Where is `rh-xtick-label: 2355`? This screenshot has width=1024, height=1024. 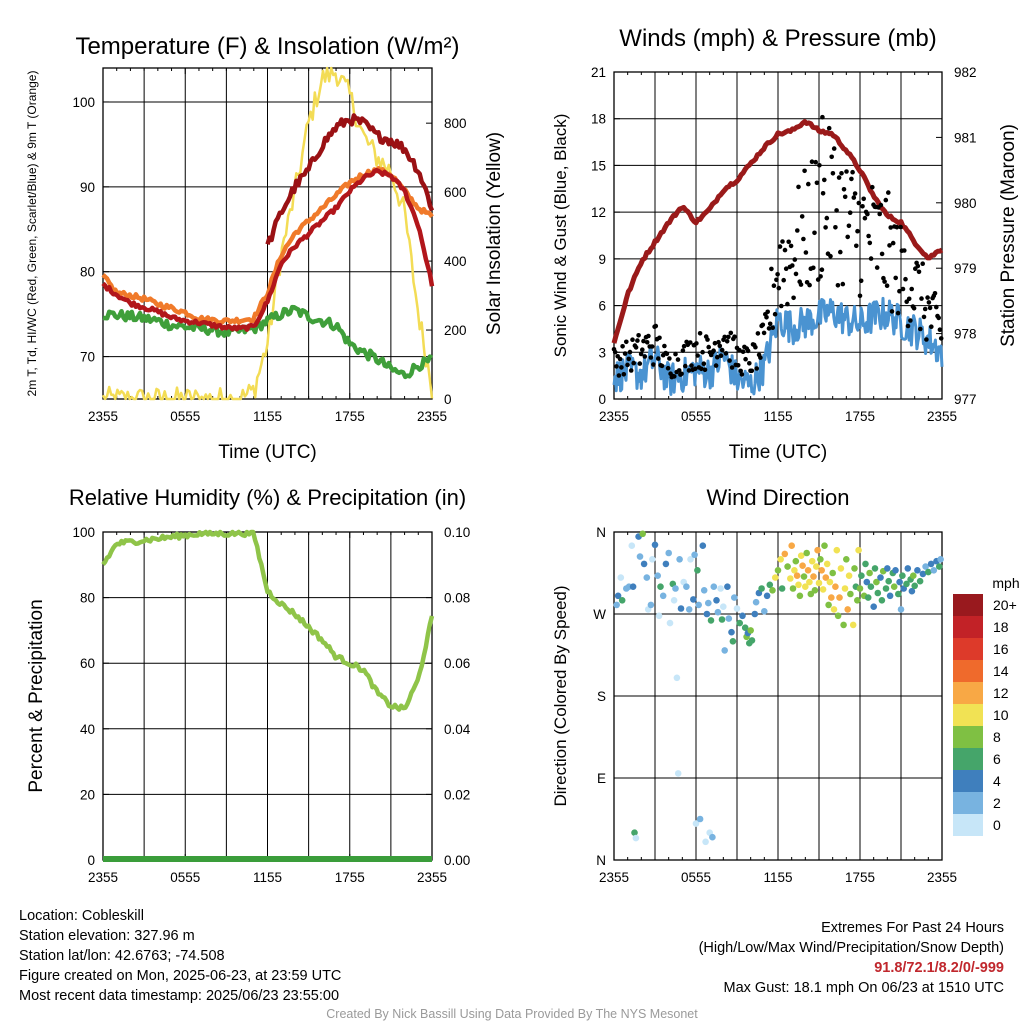
rh-xtick-label: 2355 is located at coordinates (432, 877).